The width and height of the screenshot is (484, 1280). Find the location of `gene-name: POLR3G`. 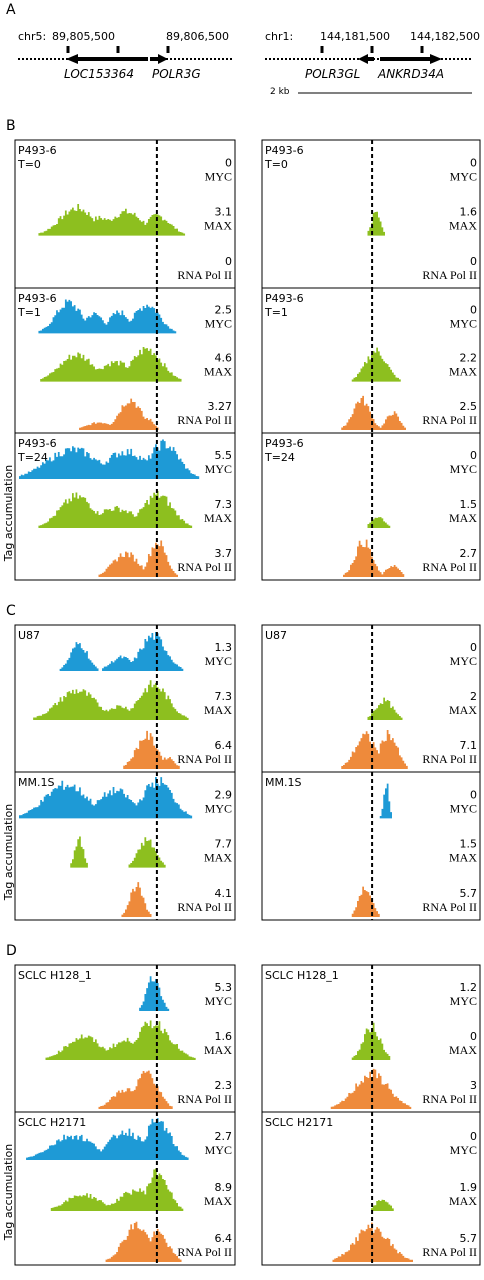

gene-name: POLR3G is located at coordinates (176, 74).